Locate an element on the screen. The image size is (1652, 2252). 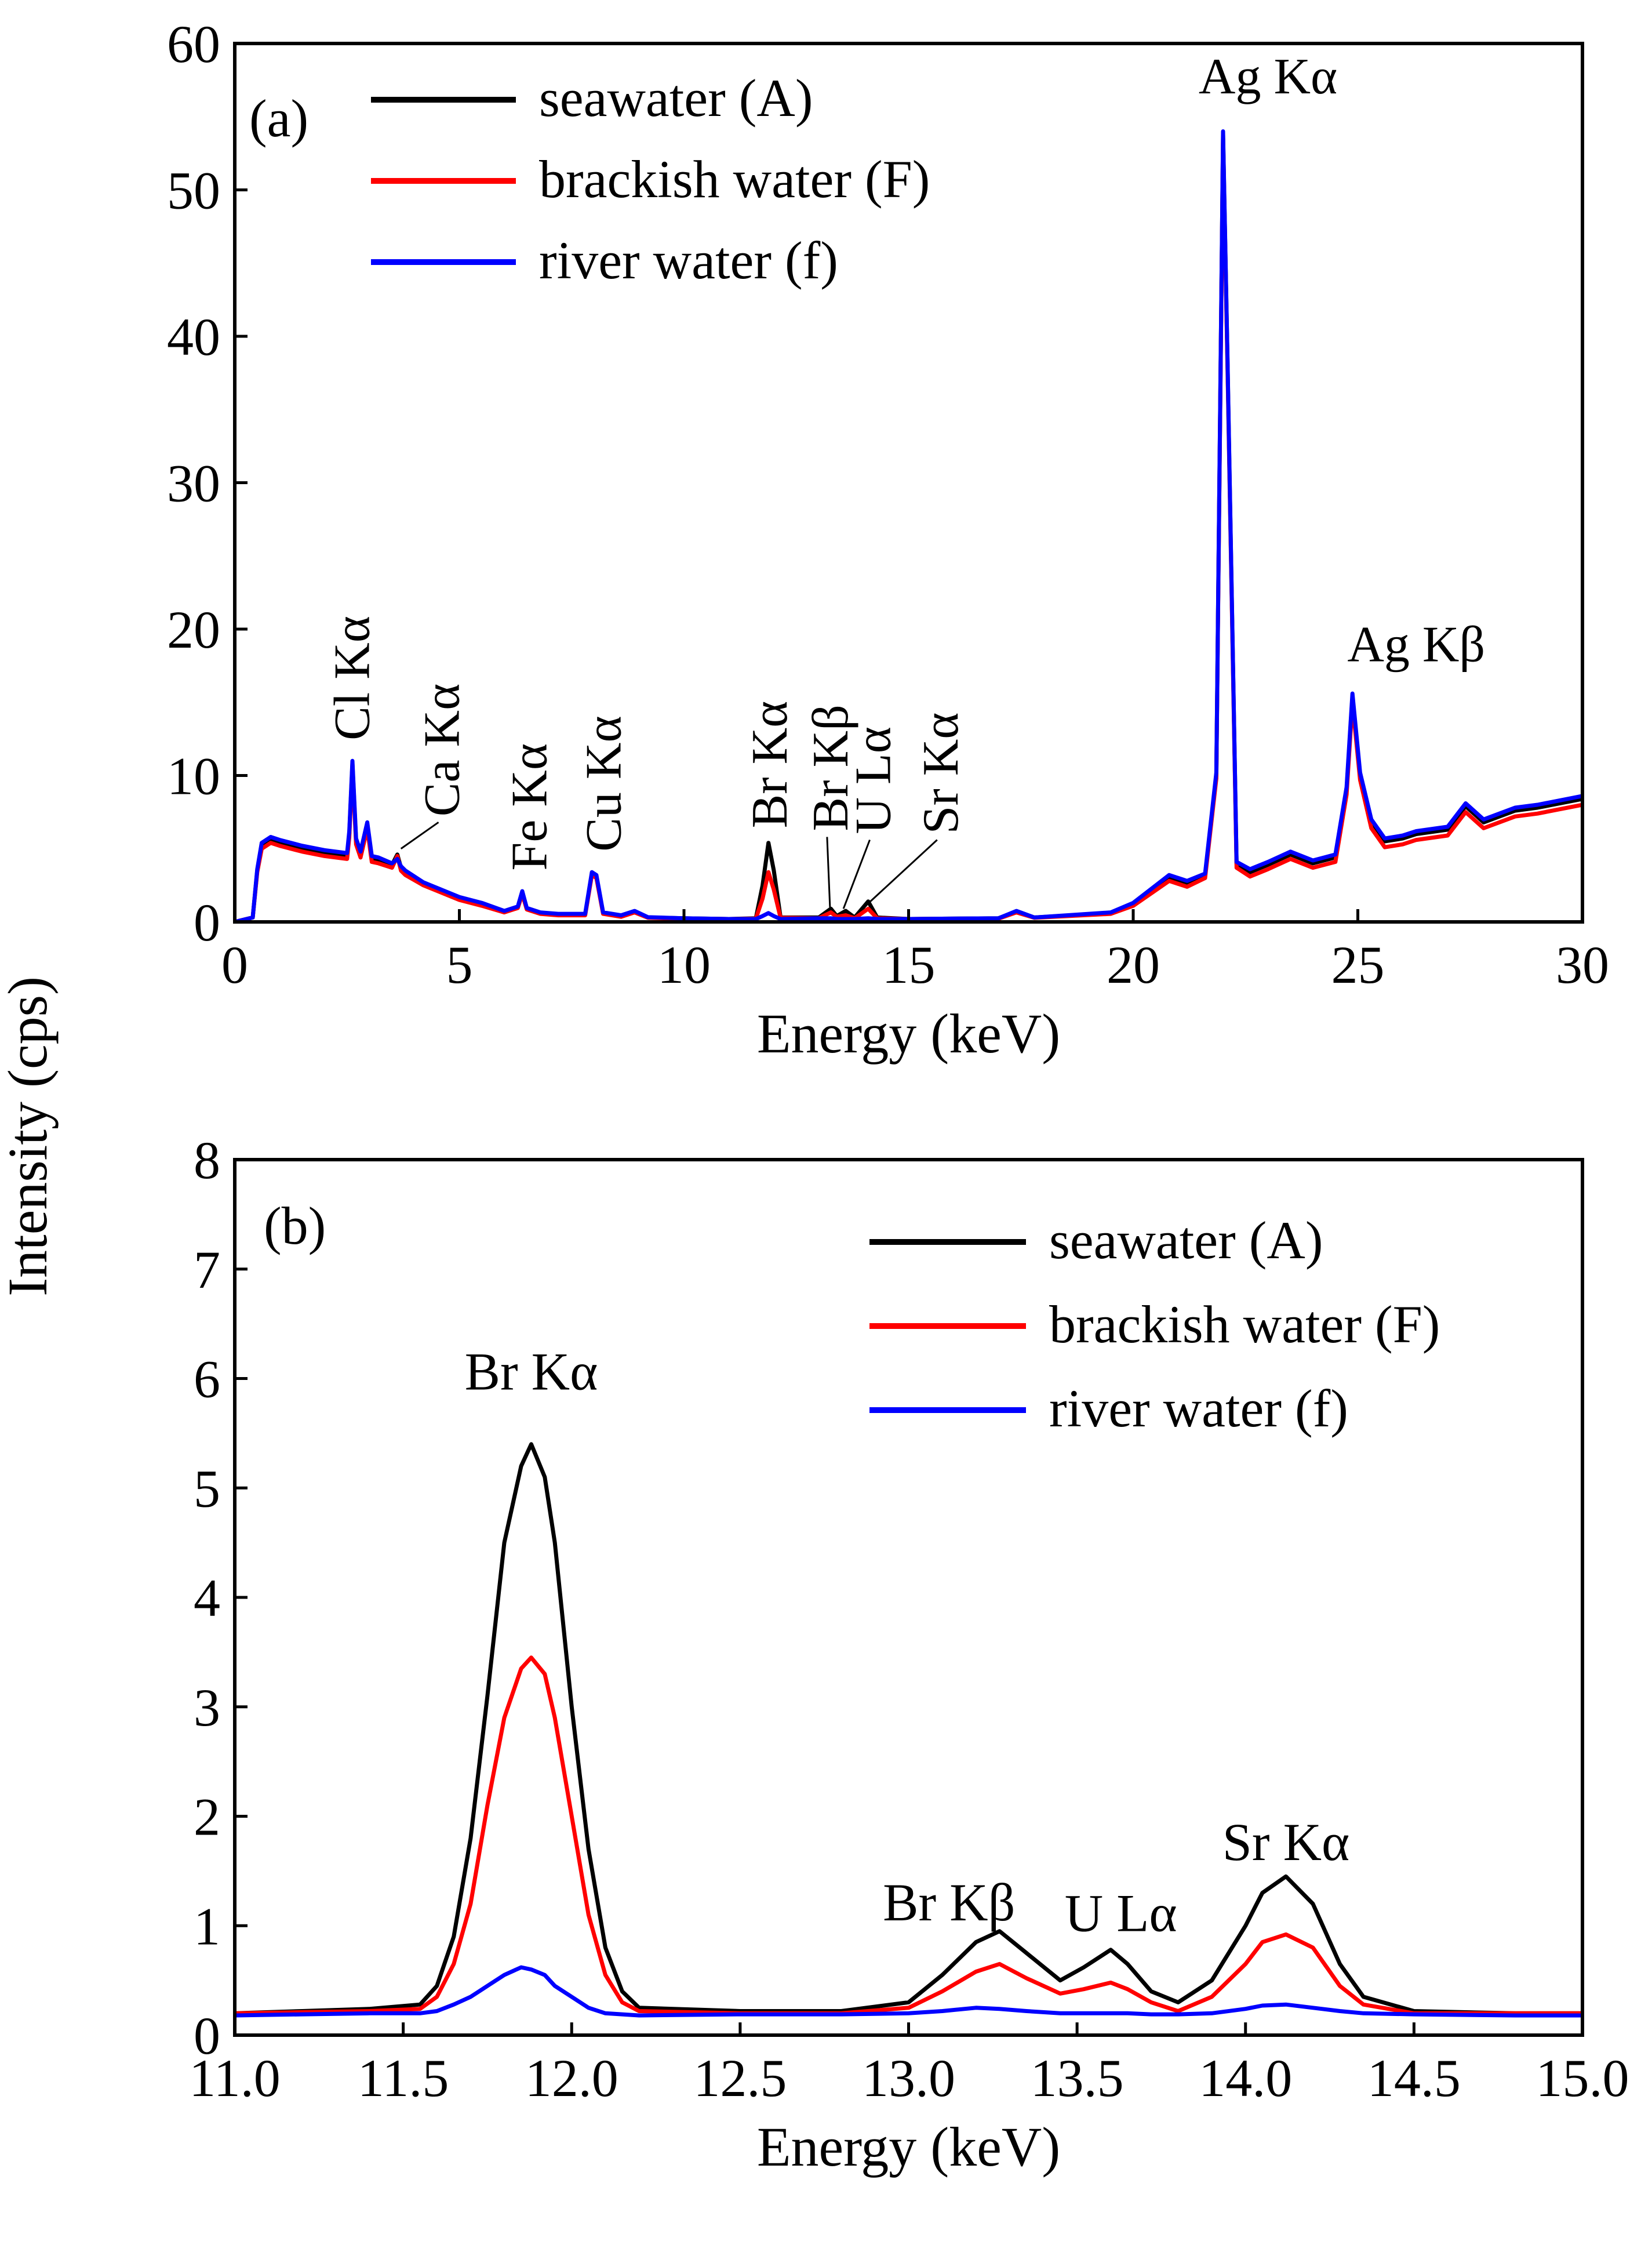
y-tick-label: 20 is located at coordinates (193, 629).